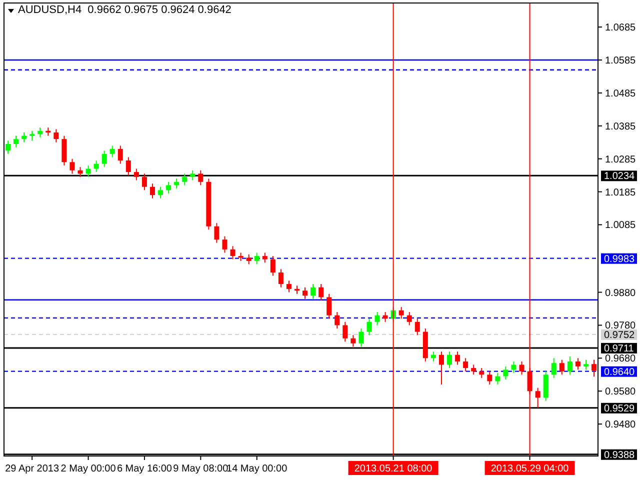 This screenshot has width=640, height=480. I want to click on x-tick-label: 14 May 00:00, so click(257, 469).